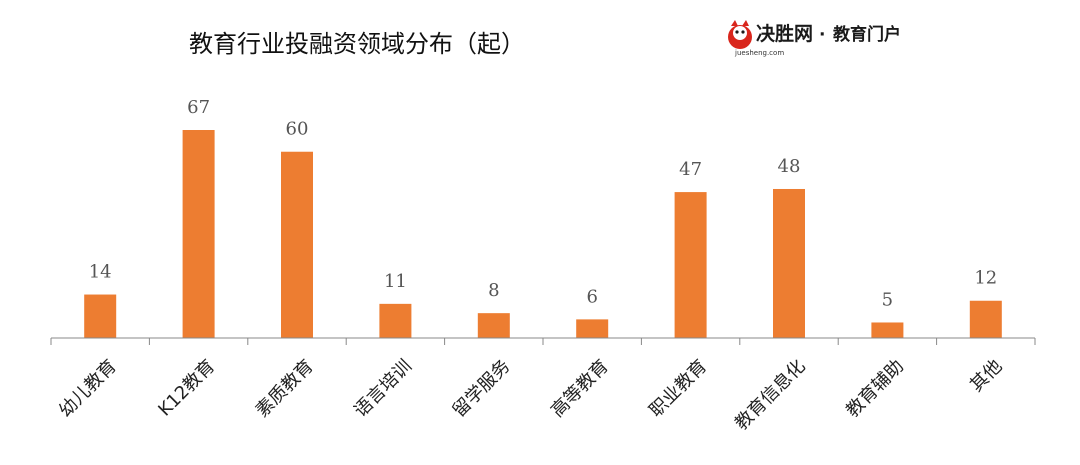  I want to click on data-label: 67, so click(198, 107).